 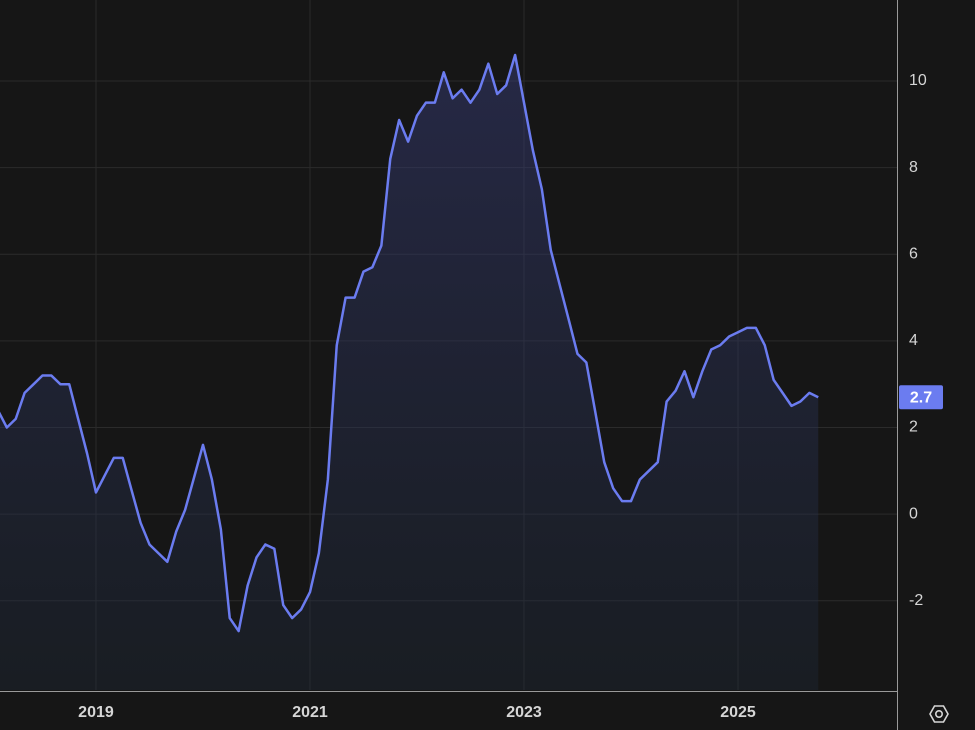 I want to click on settings-icon, so click(x=939, y=714).